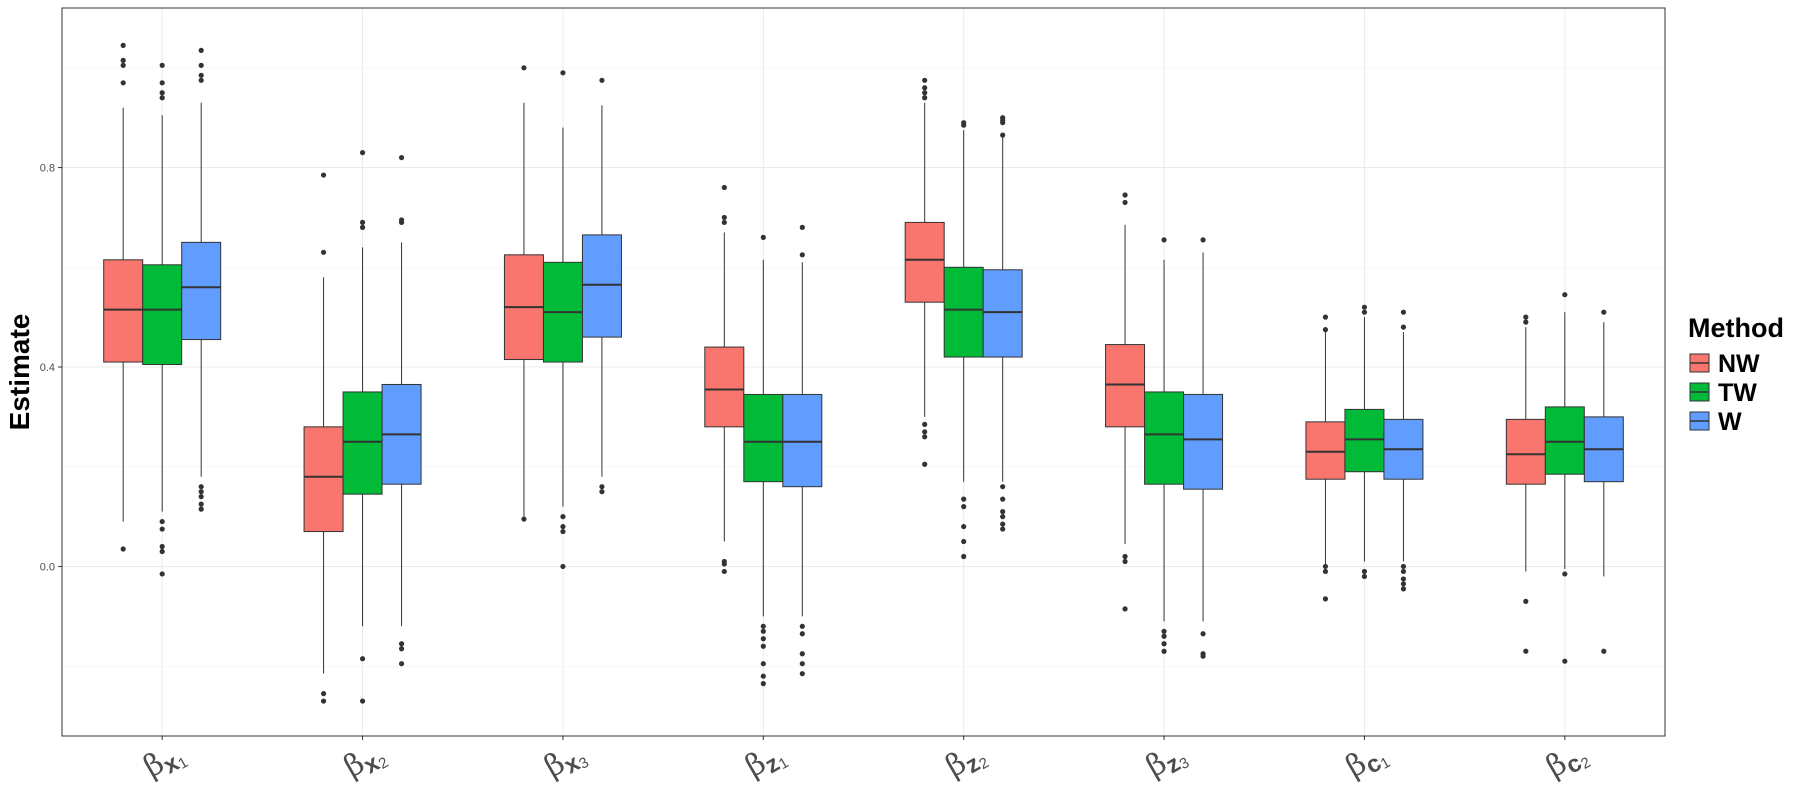 Image resolution: width=1800 pixels, height=800 pixels. I want to click on x-tick-label-text: βx3, so click(565, 761).